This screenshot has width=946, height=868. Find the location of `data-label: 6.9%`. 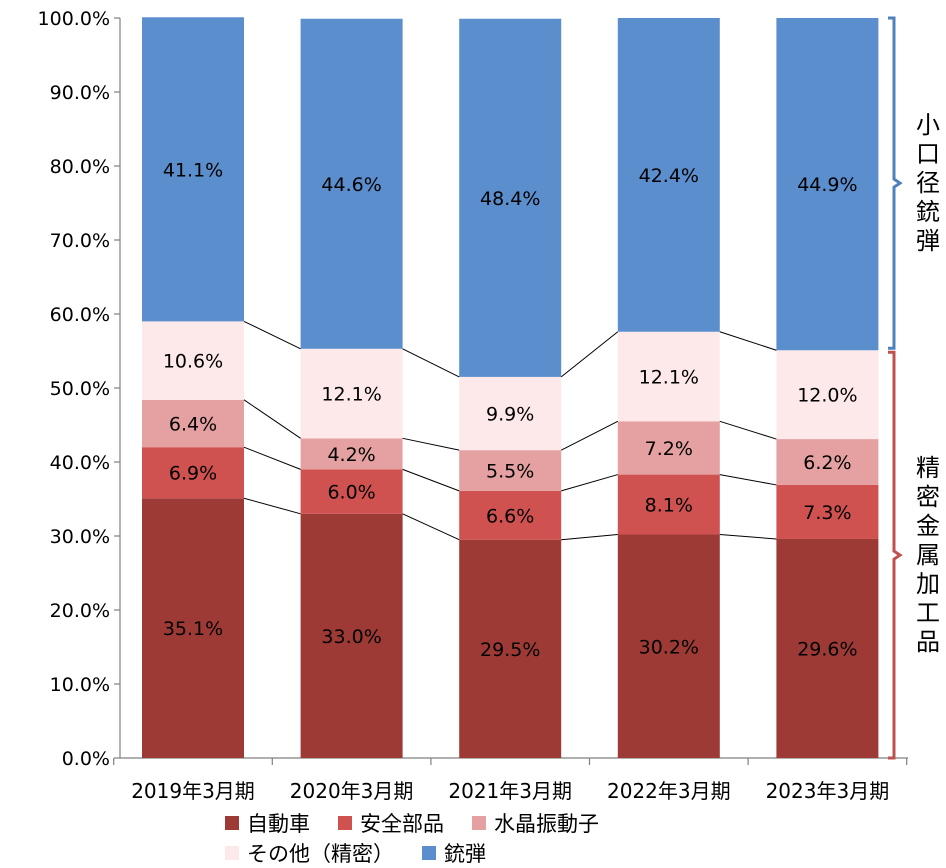

data-label: 6.9% is located at coordinates (193, 474).